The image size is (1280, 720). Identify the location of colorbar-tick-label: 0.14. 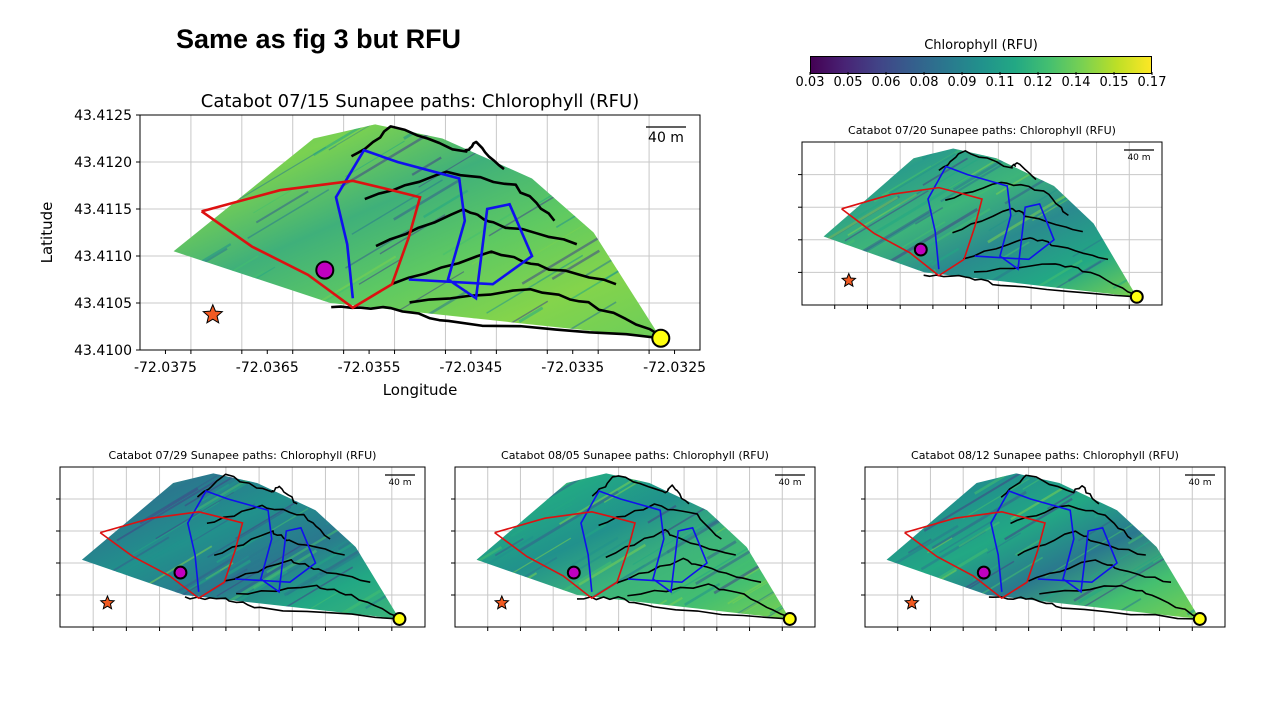
(1076, 81).